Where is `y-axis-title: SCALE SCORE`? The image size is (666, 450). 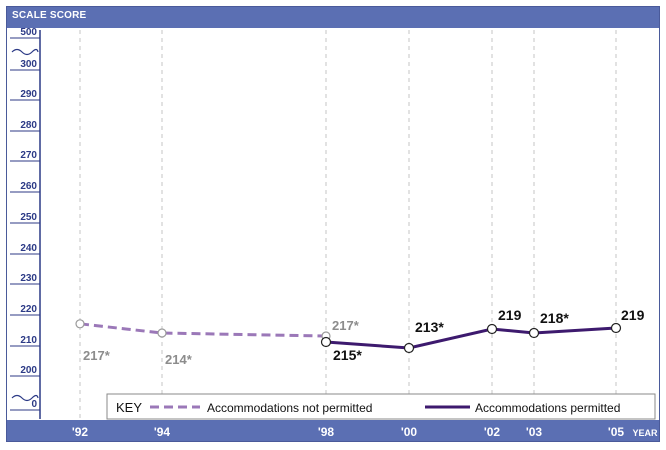
y-axis-title: SCALE SCORE is located at coordinates (49, 15).